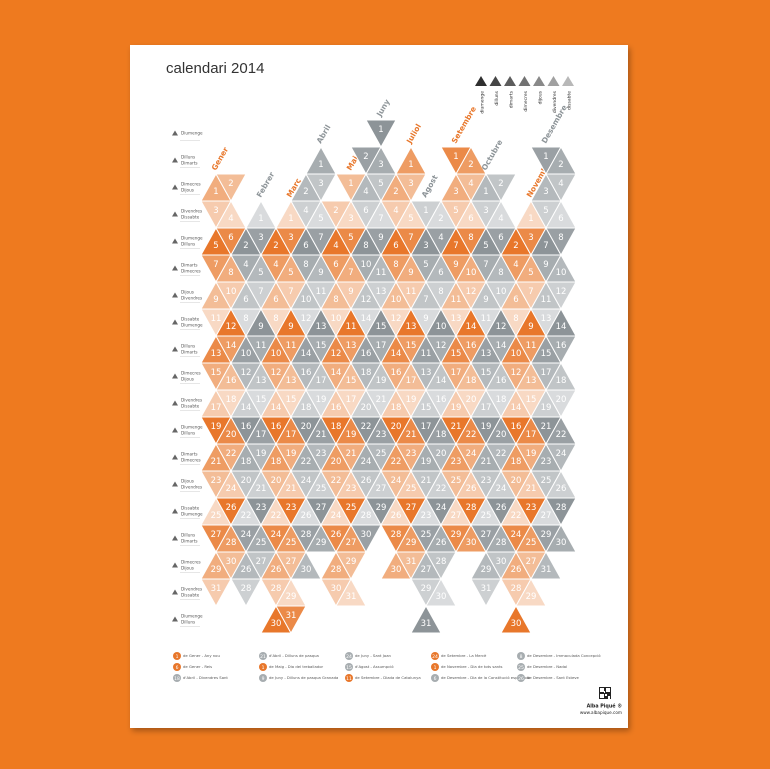 Image resolution: width=770 pixels, height=769 pixels. Describe the element at coordinates (190, 595) in the screenshot. I see `weekday-row-label: Dissabte` at that location.